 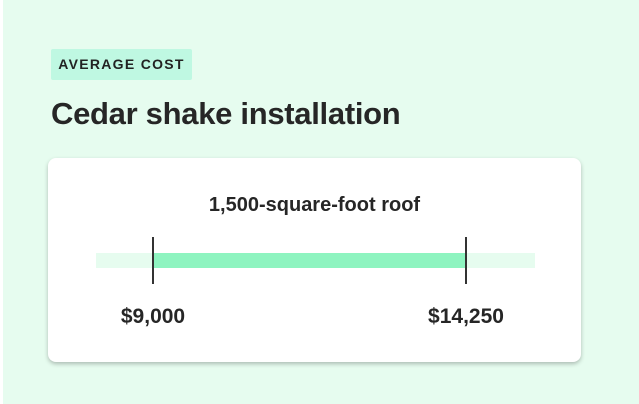 I want to click on low-value-label: $9,000, so click(x=153, y=316).